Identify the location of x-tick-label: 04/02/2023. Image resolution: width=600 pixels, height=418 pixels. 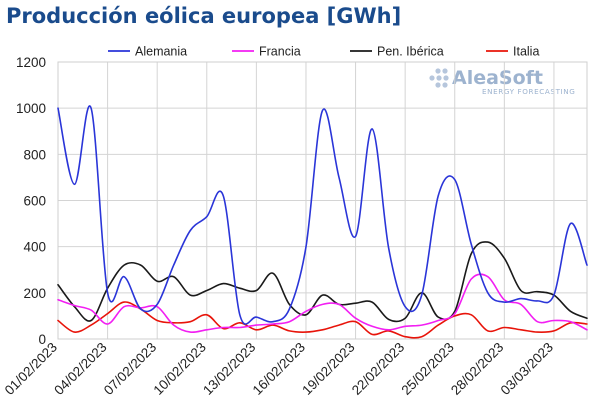
(80, 369).